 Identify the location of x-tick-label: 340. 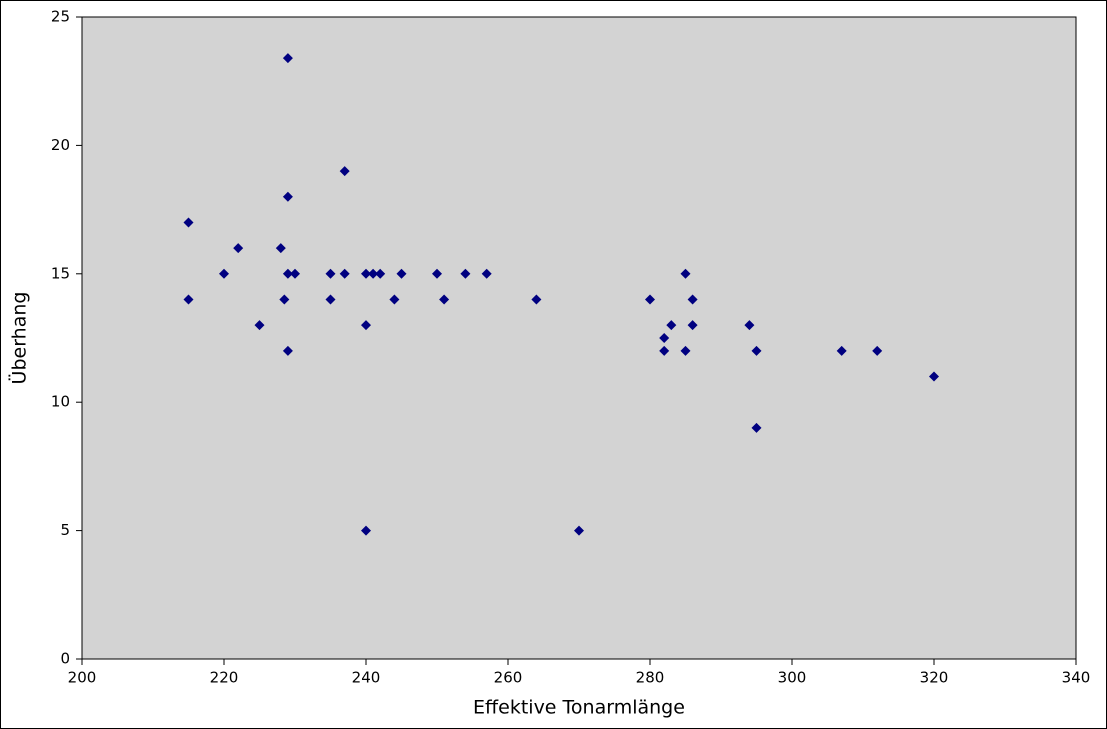
(1076, 678).